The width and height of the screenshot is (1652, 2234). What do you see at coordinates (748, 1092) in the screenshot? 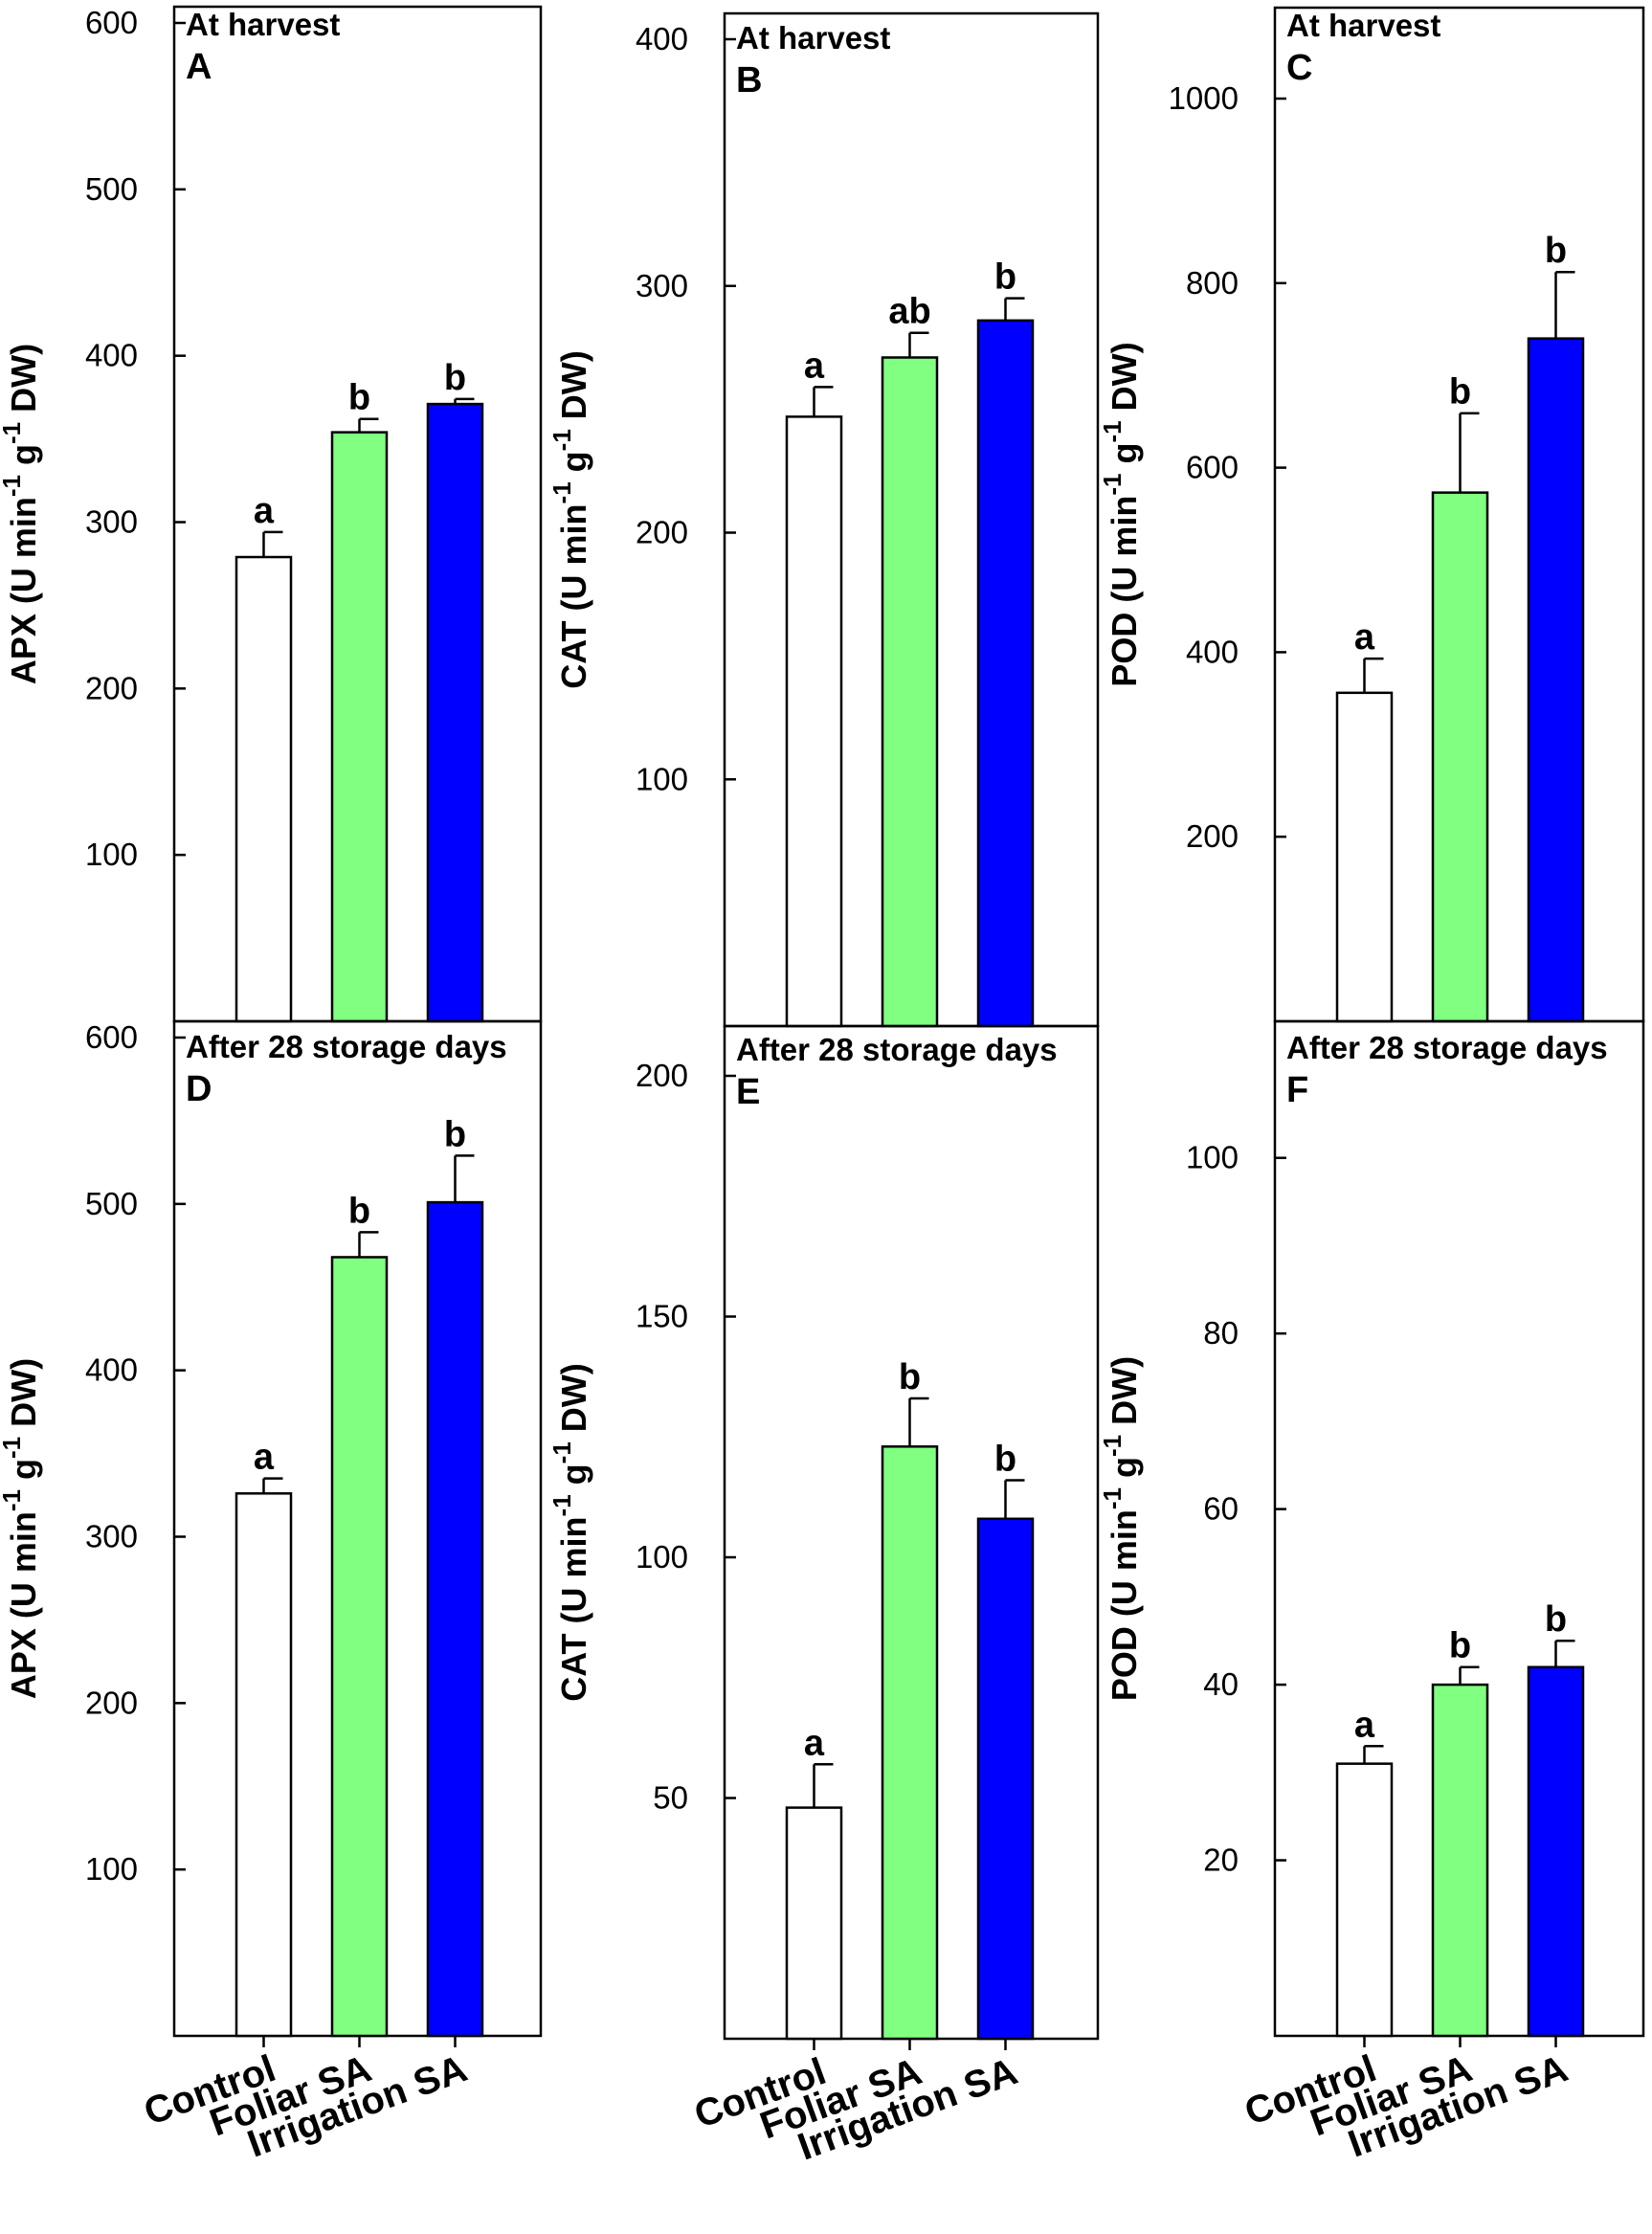
I see `panel-letter: E` at bounding box center [748, 1092].